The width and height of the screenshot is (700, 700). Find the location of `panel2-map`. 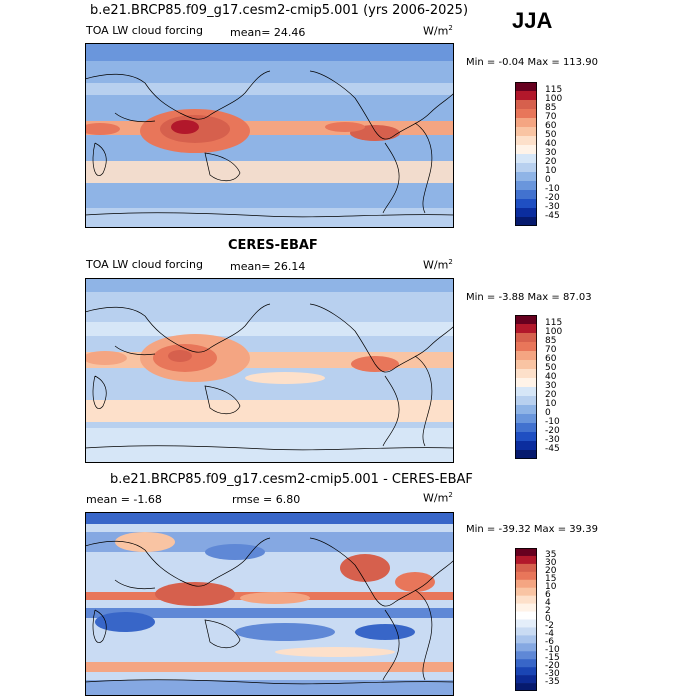

panel2-map is located at coordinates (269, 370).